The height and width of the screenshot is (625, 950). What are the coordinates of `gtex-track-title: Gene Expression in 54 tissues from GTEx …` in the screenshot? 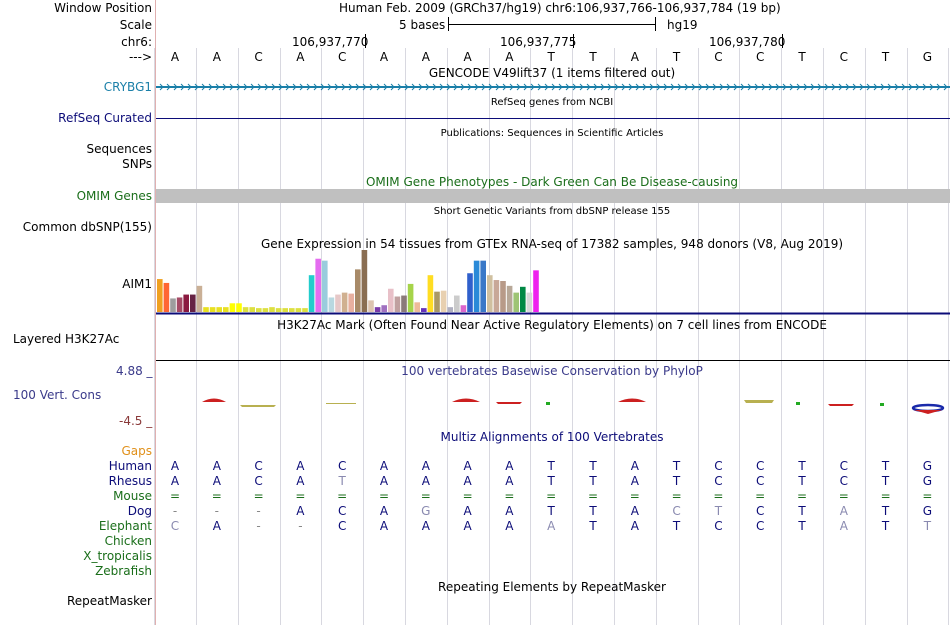 It's located at (552, 244).